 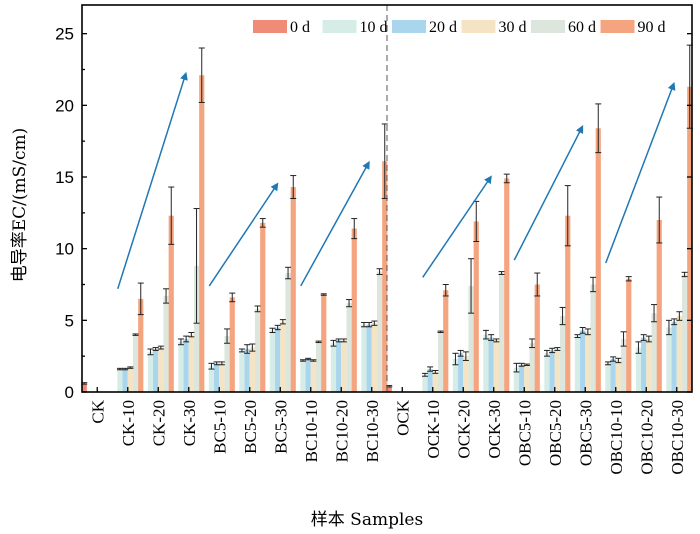 What do you see at coordinates (548, 26) in the screenshot?
I see `legend-swatch-60-d` at bounding box center [548, 26].